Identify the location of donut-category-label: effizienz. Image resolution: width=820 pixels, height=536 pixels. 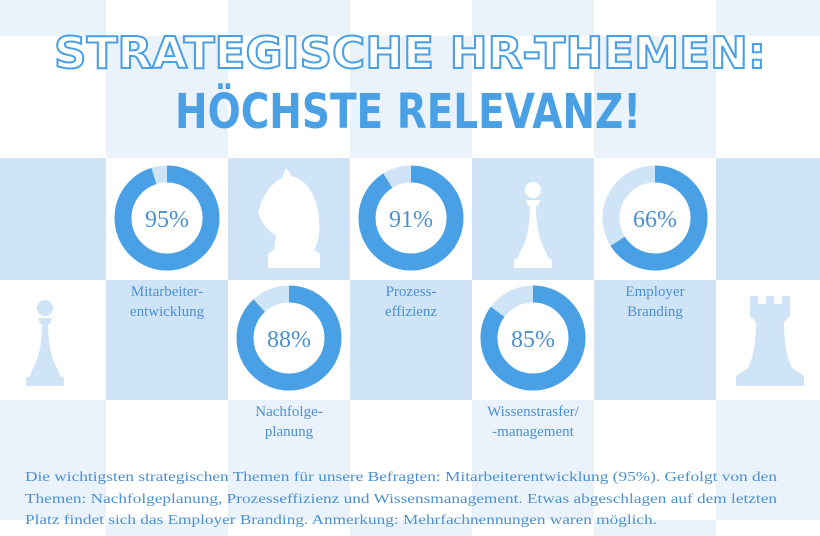
(411, 312).